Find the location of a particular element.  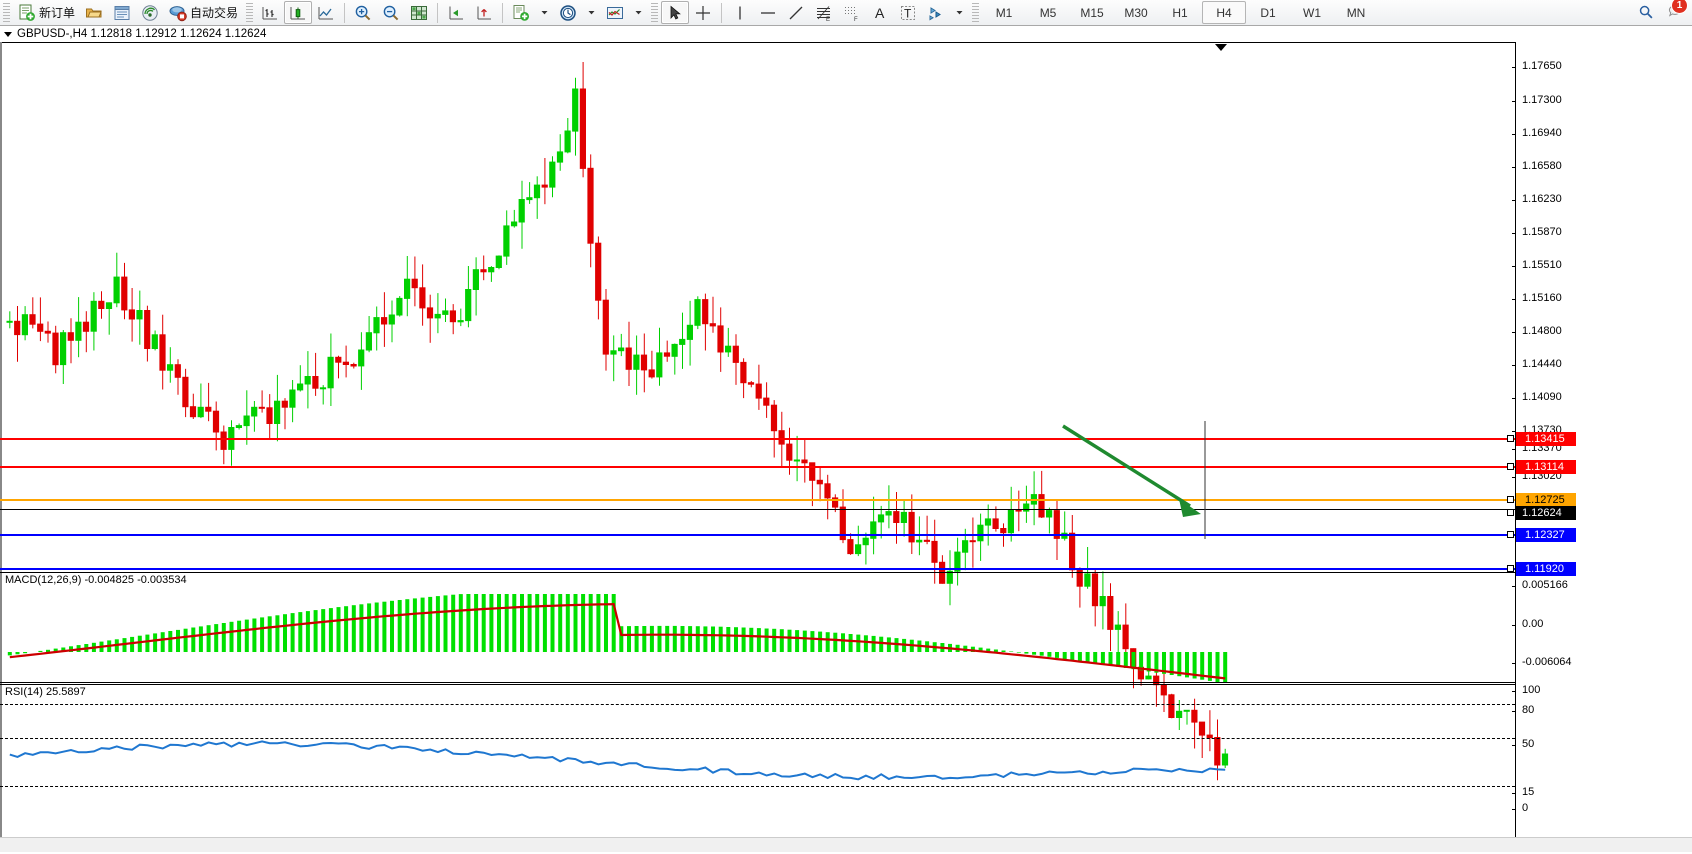

timeframe-m1: M1 is located at coordinates (1004, 12).